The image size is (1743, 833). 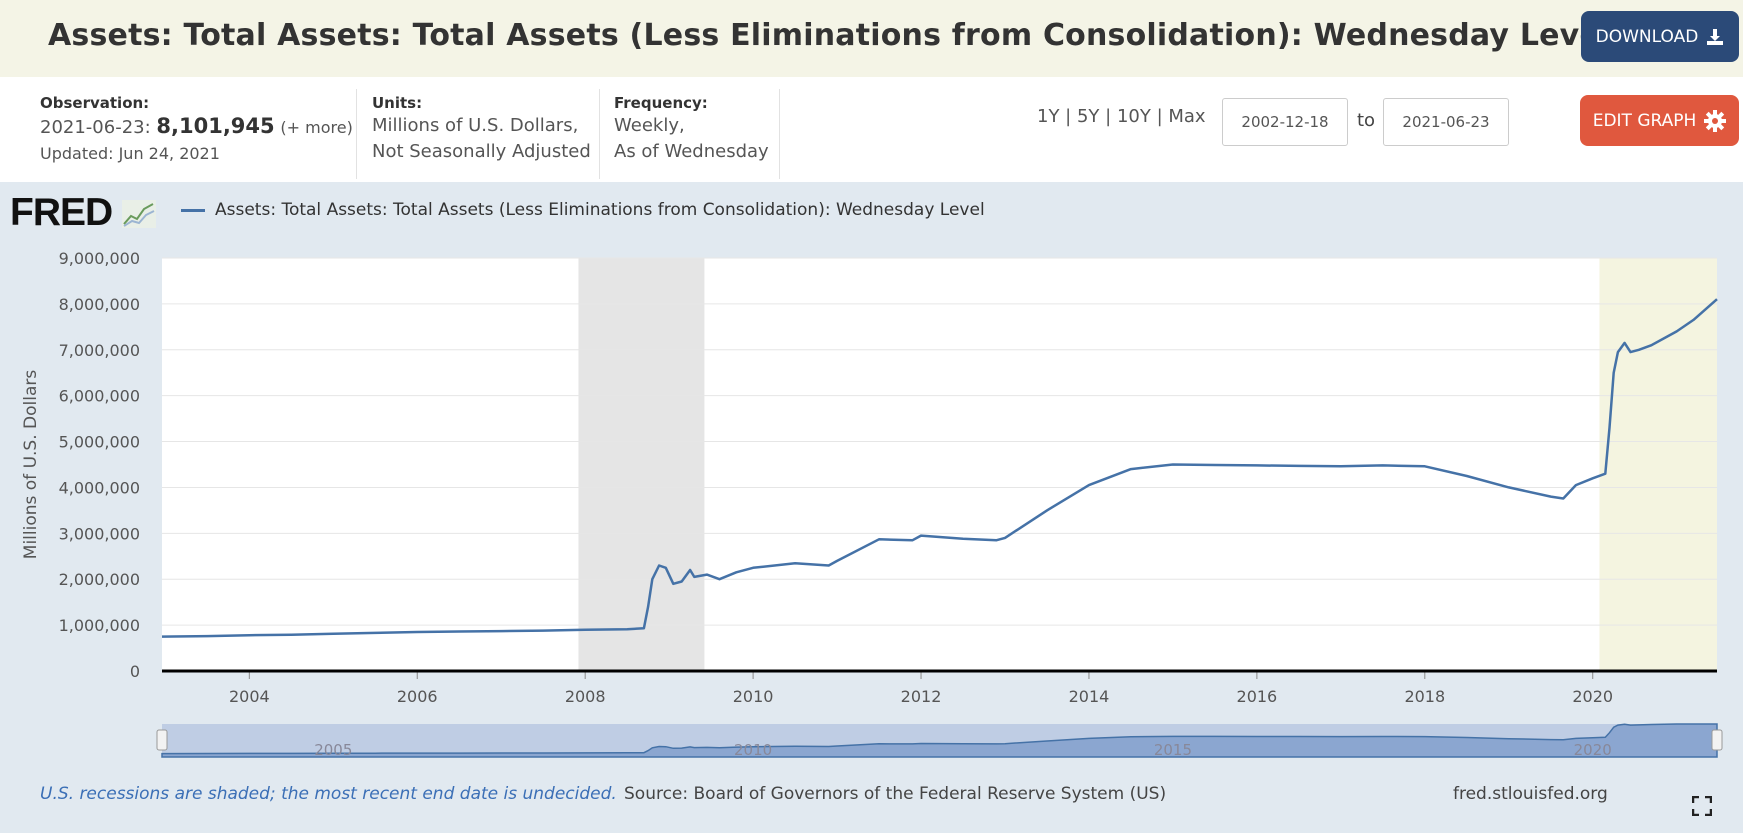 I want to click on navigator-tick-label: 2020, so click(x=1593, y=750).